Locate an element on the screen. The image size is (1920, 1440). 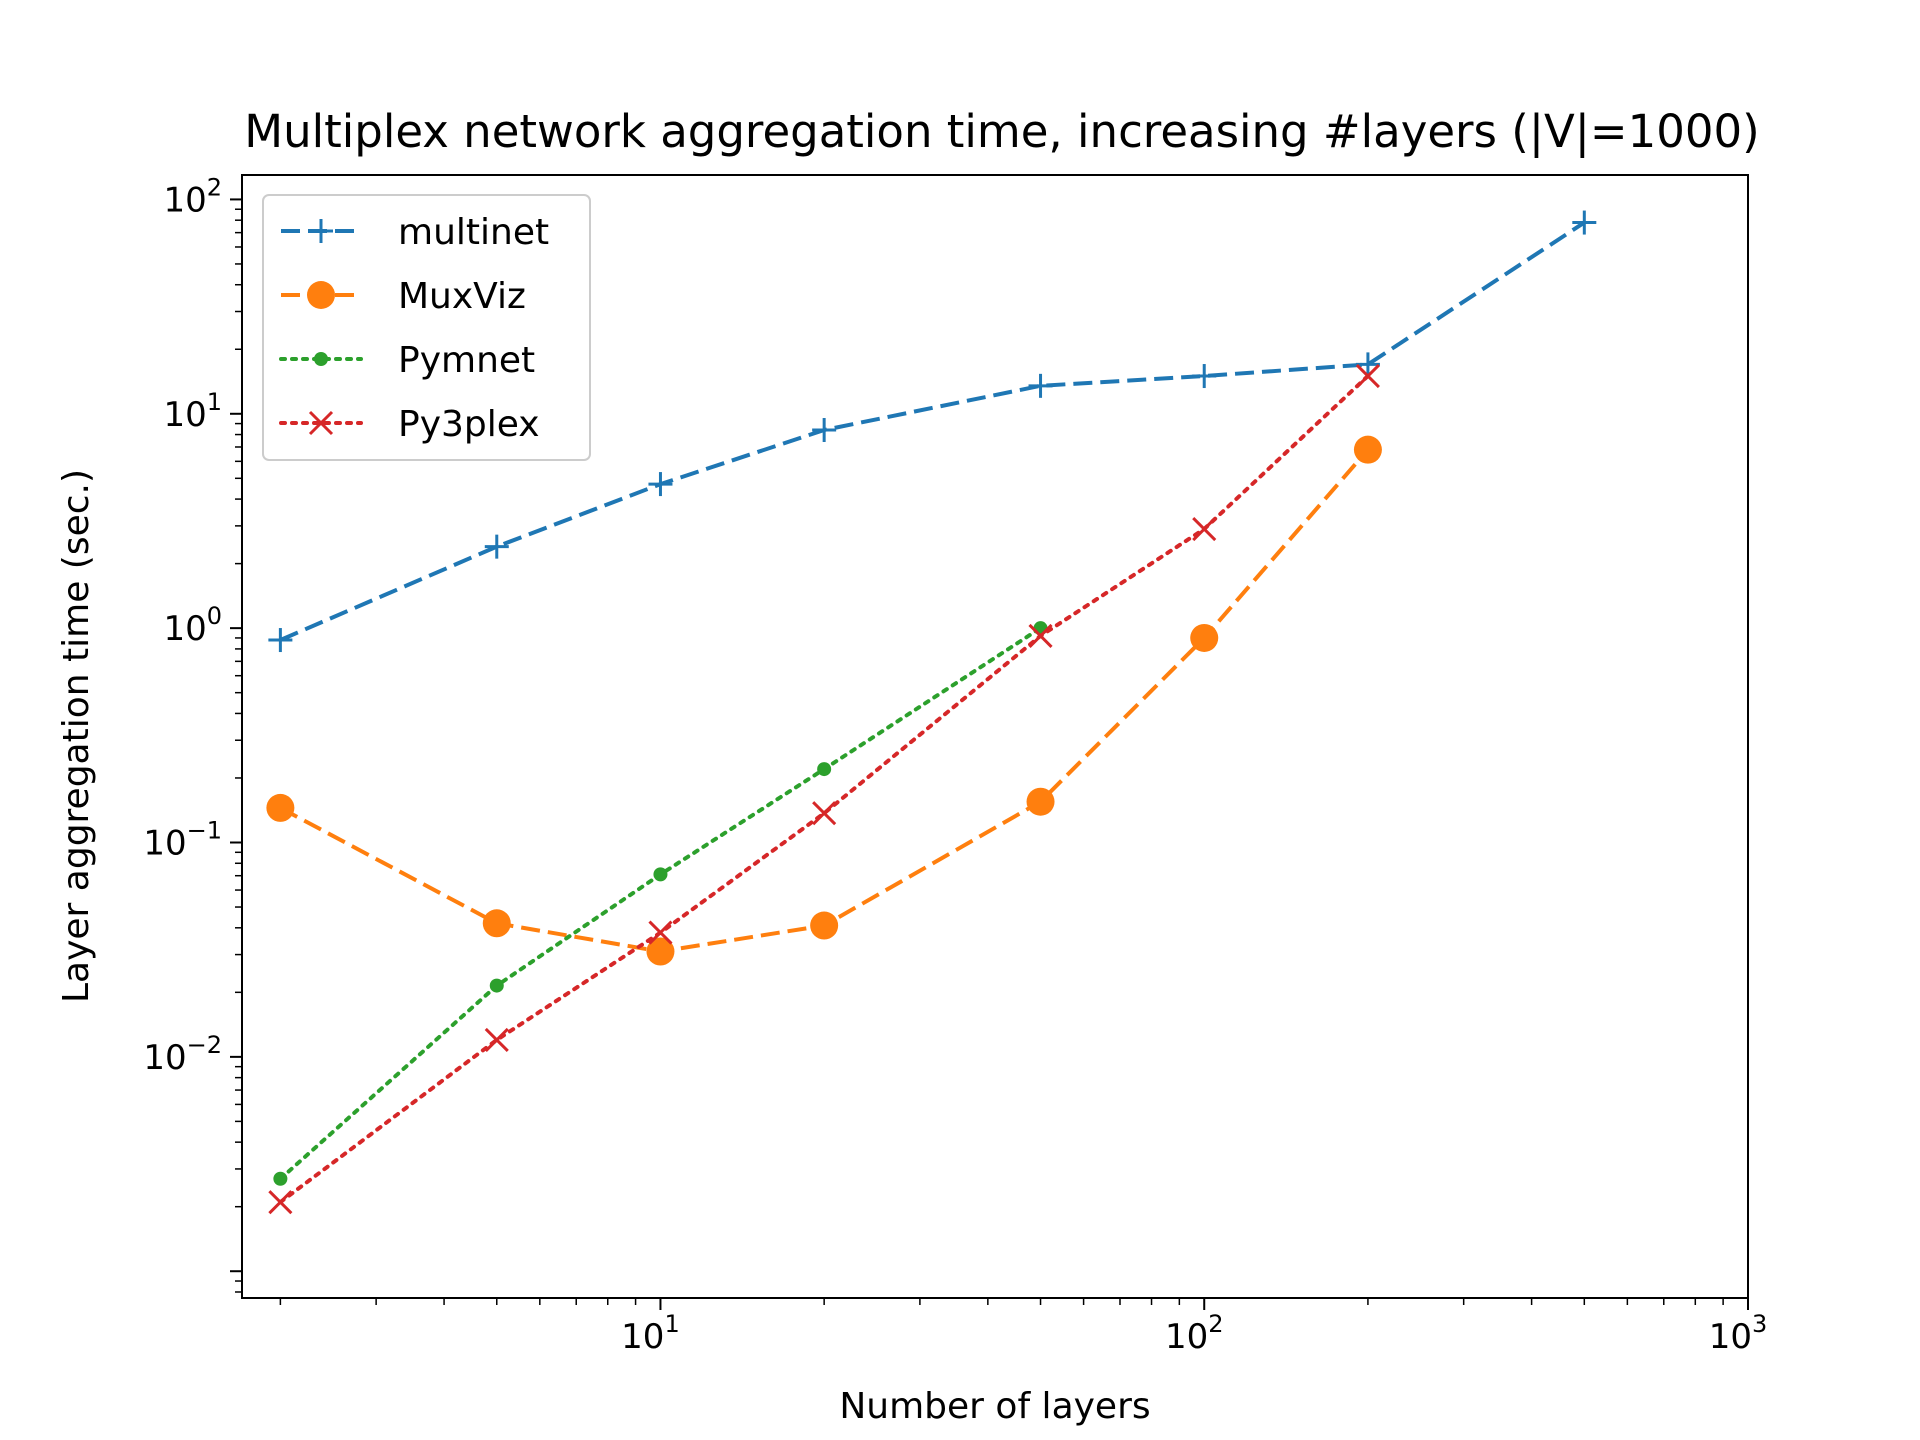
legend-item-pymnet: Pymnet is located at coordinates (407, 360).